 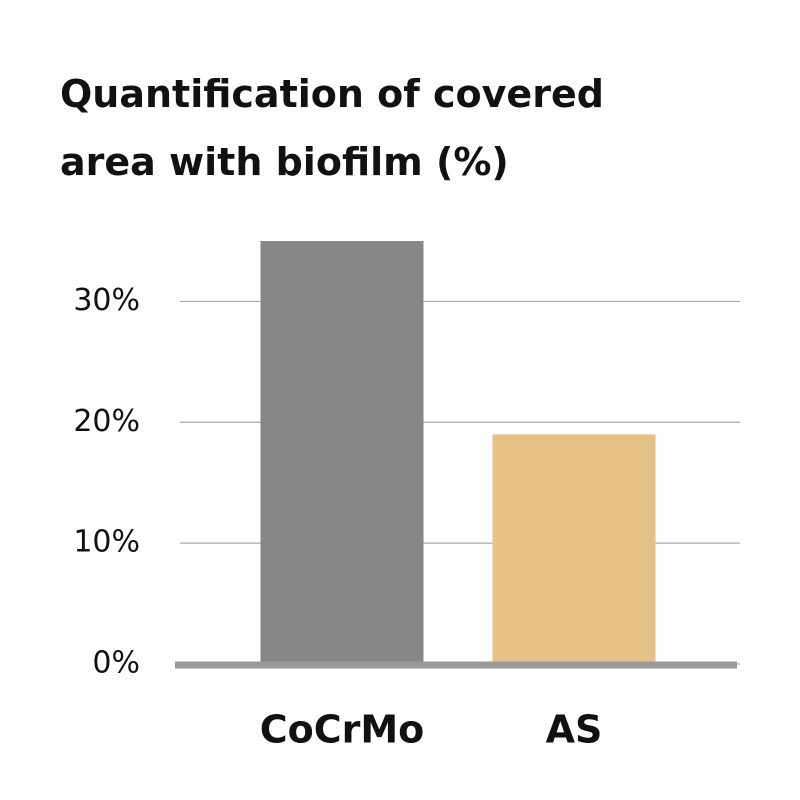 I want to click on x-tick-label: AS, so click(x=574, y=730).